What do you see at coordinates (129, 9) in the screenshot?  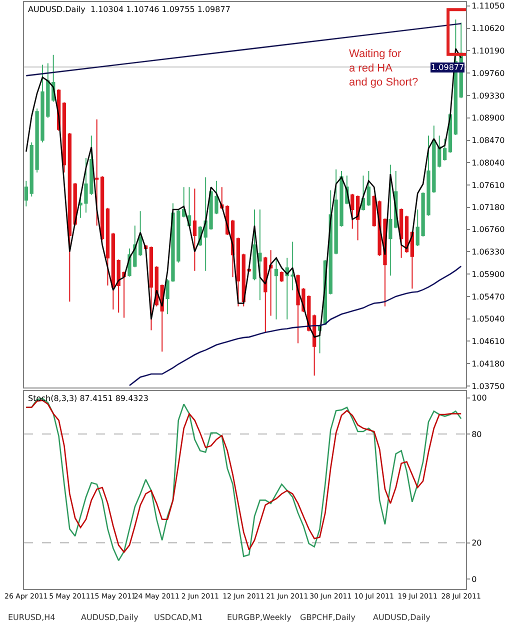 I see `chart-title: AUDUSD.Daily 1.10304 1.10746 1.09755 1.09877` at bounding box center [129, 9].